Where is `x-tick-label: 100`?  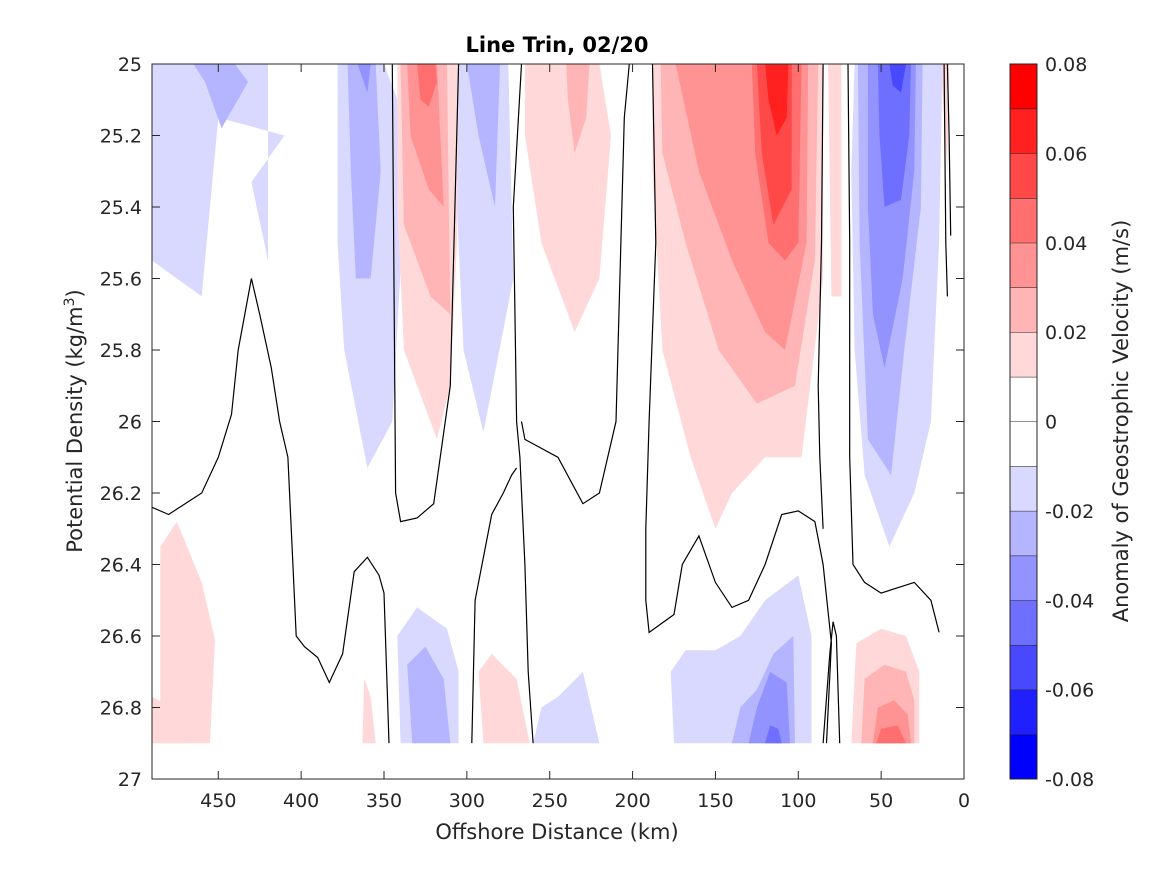
x-tick-label: 100 is located at coordinates (798, 801).